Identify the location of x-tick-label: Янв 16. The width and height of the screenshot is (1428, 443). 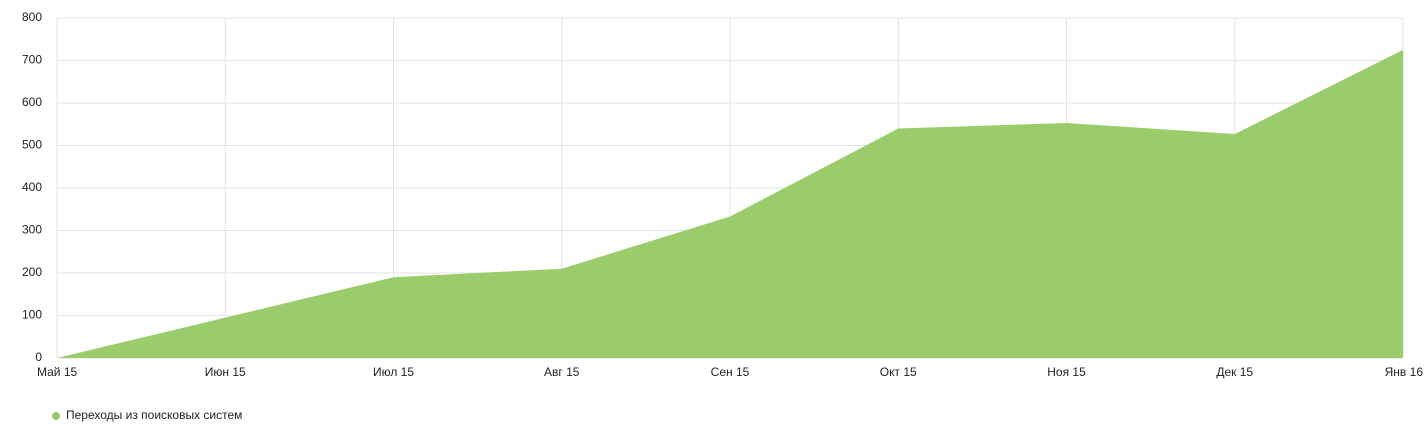
(1404, 372).